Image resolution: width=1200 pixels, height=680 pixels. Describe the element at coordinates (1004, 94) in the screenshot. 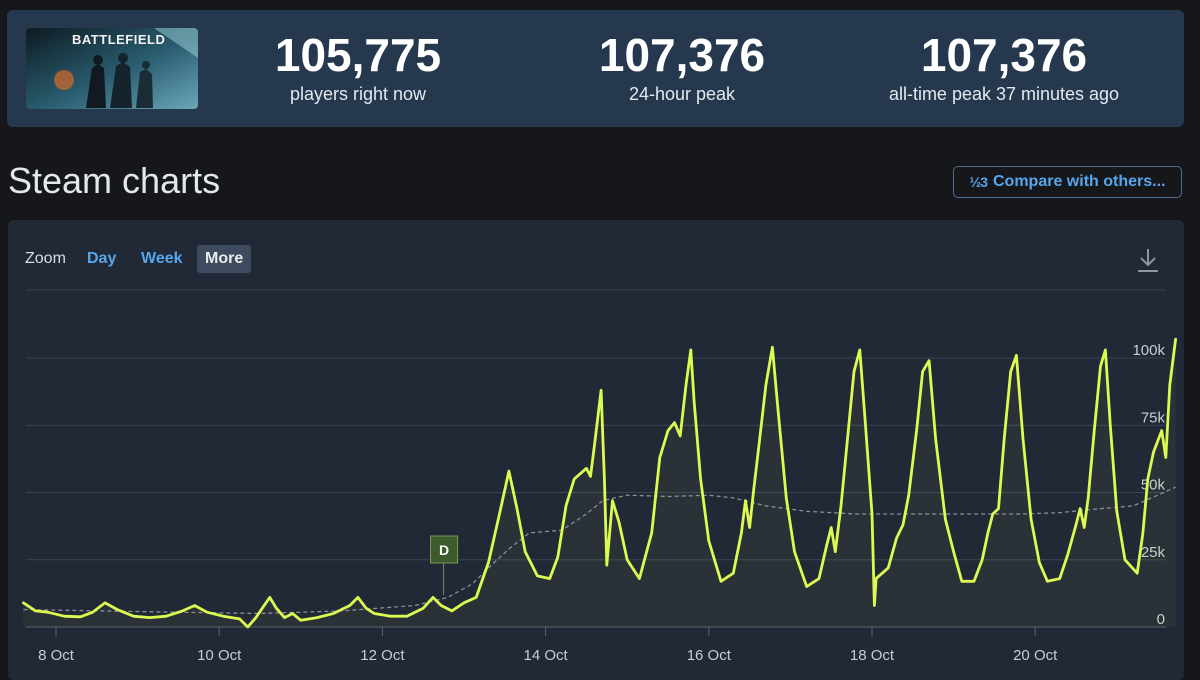

I see `all-time-peak-label: all-time peak 37 minutes ago` at that location.